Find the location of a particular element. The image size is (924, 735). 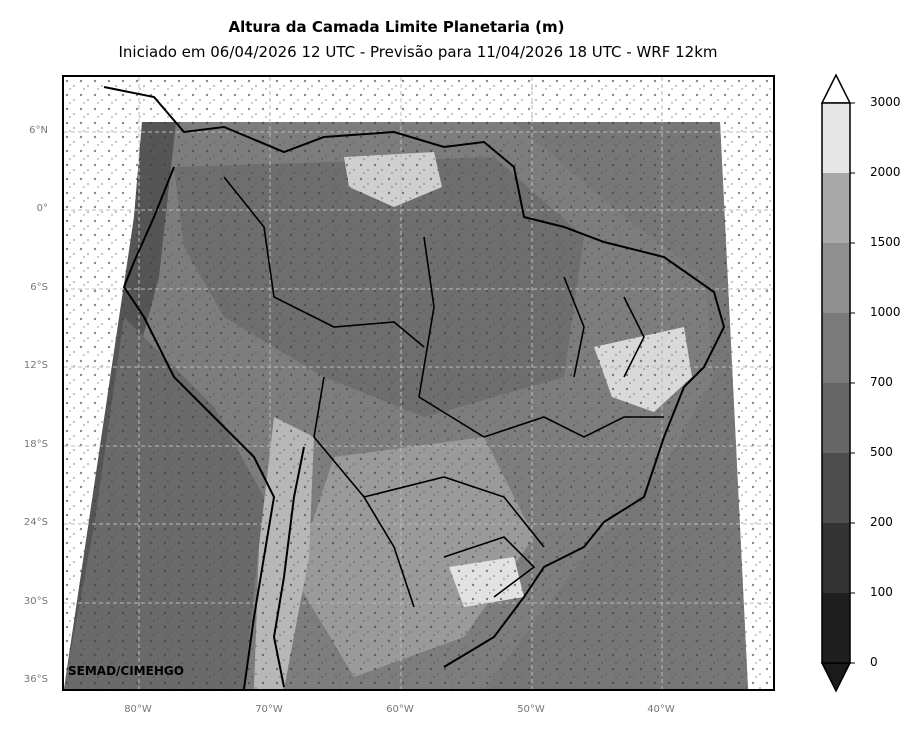

lat-label: 0° is located at coordinates (42, 208).